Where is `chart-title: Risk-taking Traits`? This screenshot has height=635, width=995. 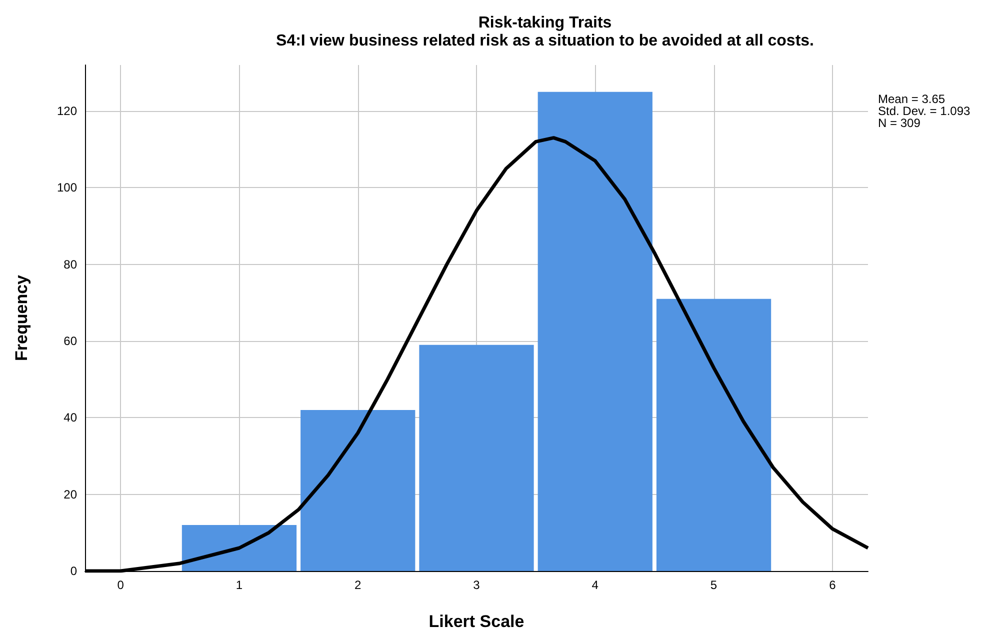
chart-title: Risk-taking Traits is located at coordinates (545, 23).